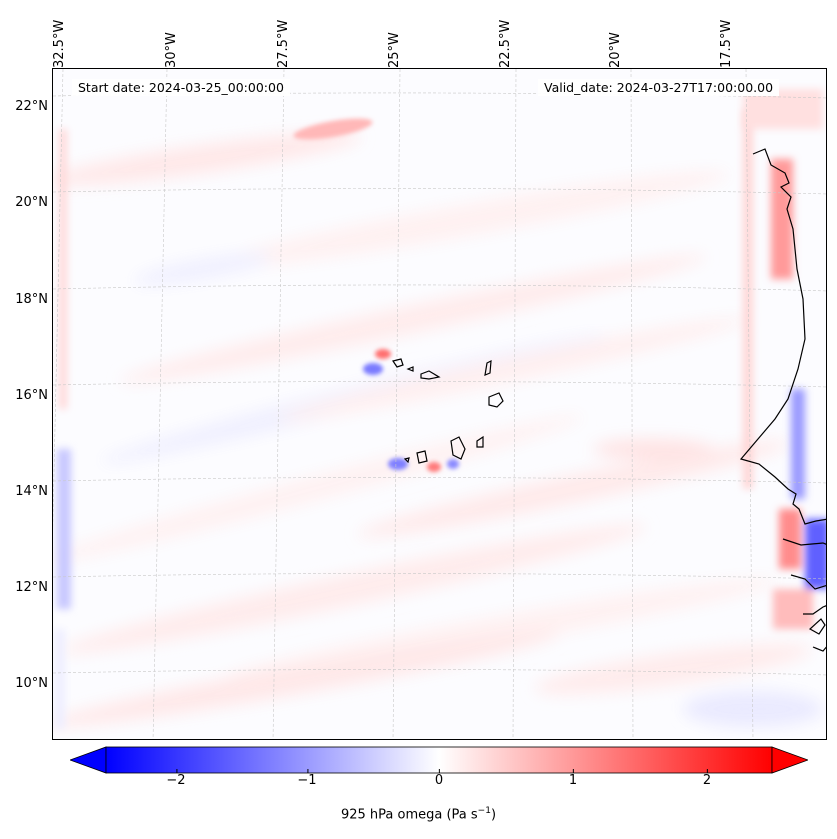 The image size is (837, 839). What do you see at coordinates (31, 683) in the screenshot?
I see `lat-label-10n: 10°N` at bounding box center [31, 683].